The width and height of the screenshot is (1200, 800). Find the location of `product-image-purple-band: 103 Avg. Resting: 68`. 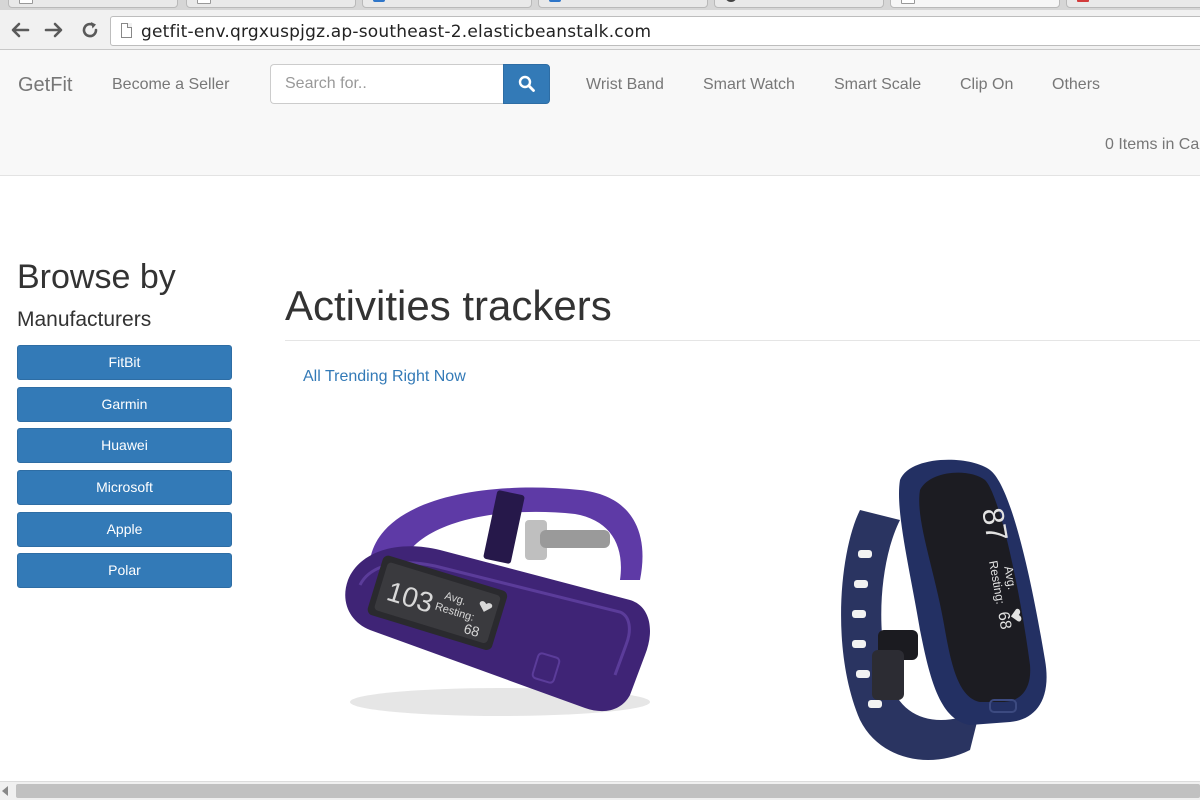

product-image-purple-band: 103 Avg. Resting: 68 is located at coordinates (510, 600).